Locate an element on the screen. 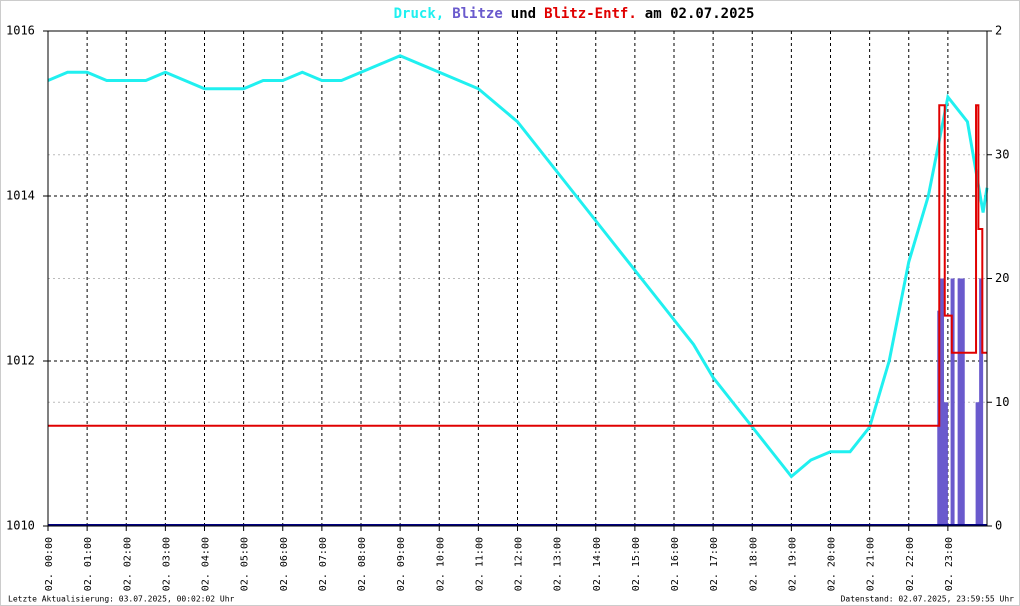  x-tick-label: 02. 00:00 is located at coordinates (49, 564).